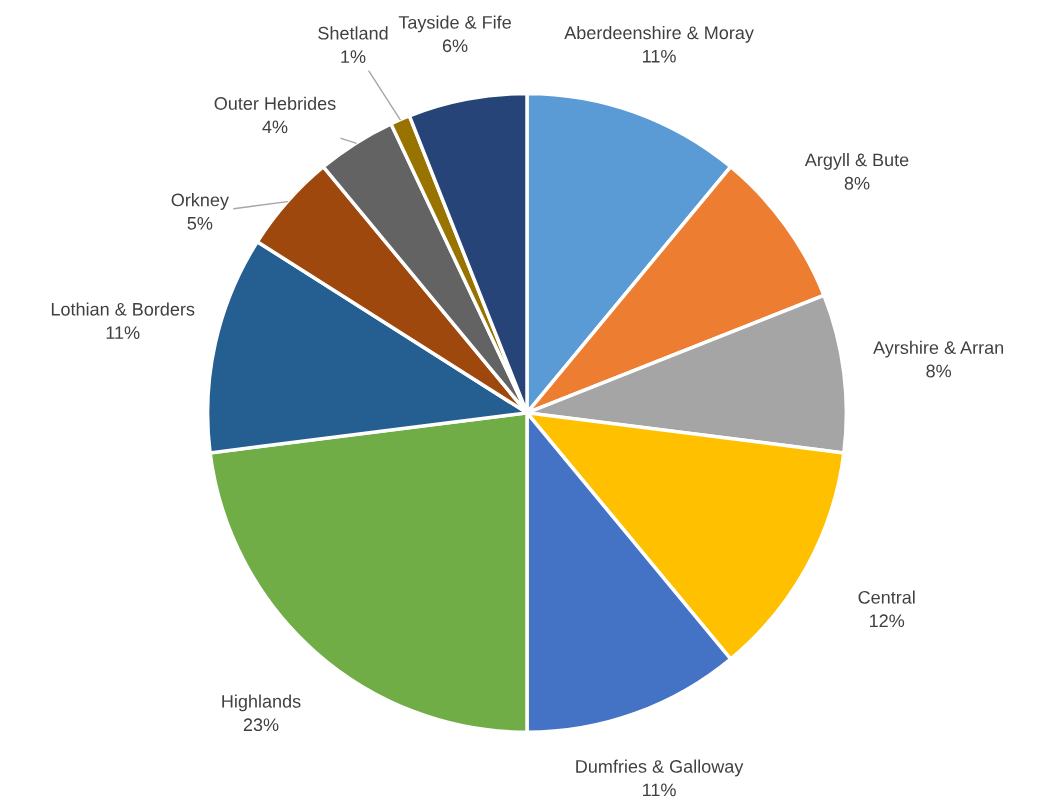 Image resolution: width=1054 pixels, height=797 pixels. Describe the element at coordinates (659, 34) in the screenshot. I see `slice-label: Aberdeenshire & Moray` at that location.